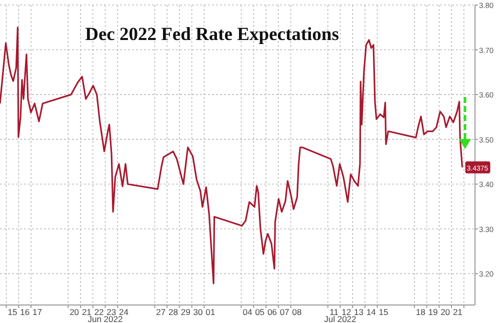 The width and height of the screenshot is (500, 323). Describe the element at coordinates (105, 318) in the screenshot. I see `text: Jun 2022` at that location.